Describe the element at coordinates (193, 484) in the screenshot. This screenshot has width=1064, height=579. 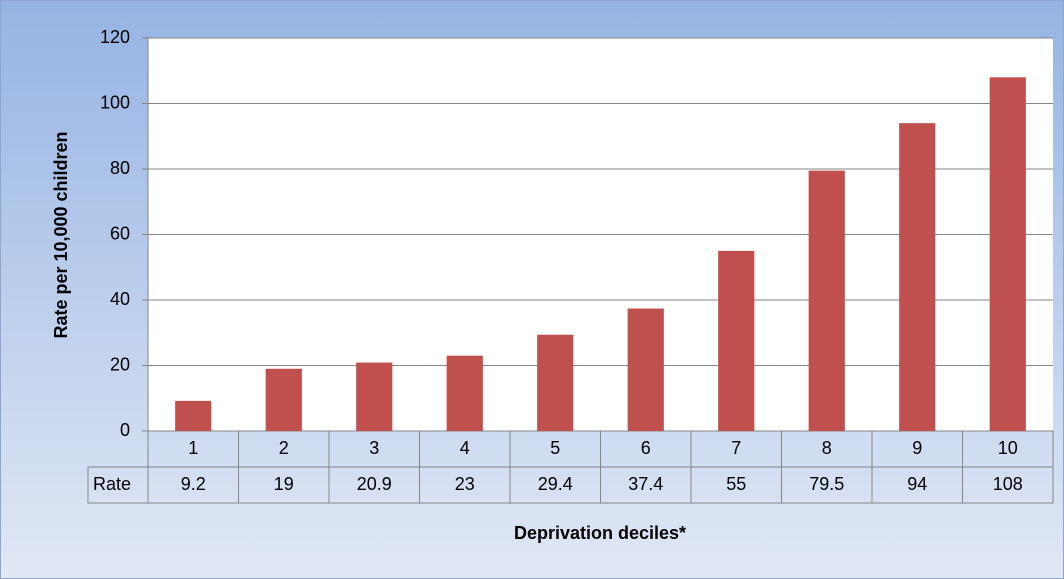
I see `data-table-value: 9.2` at that location.